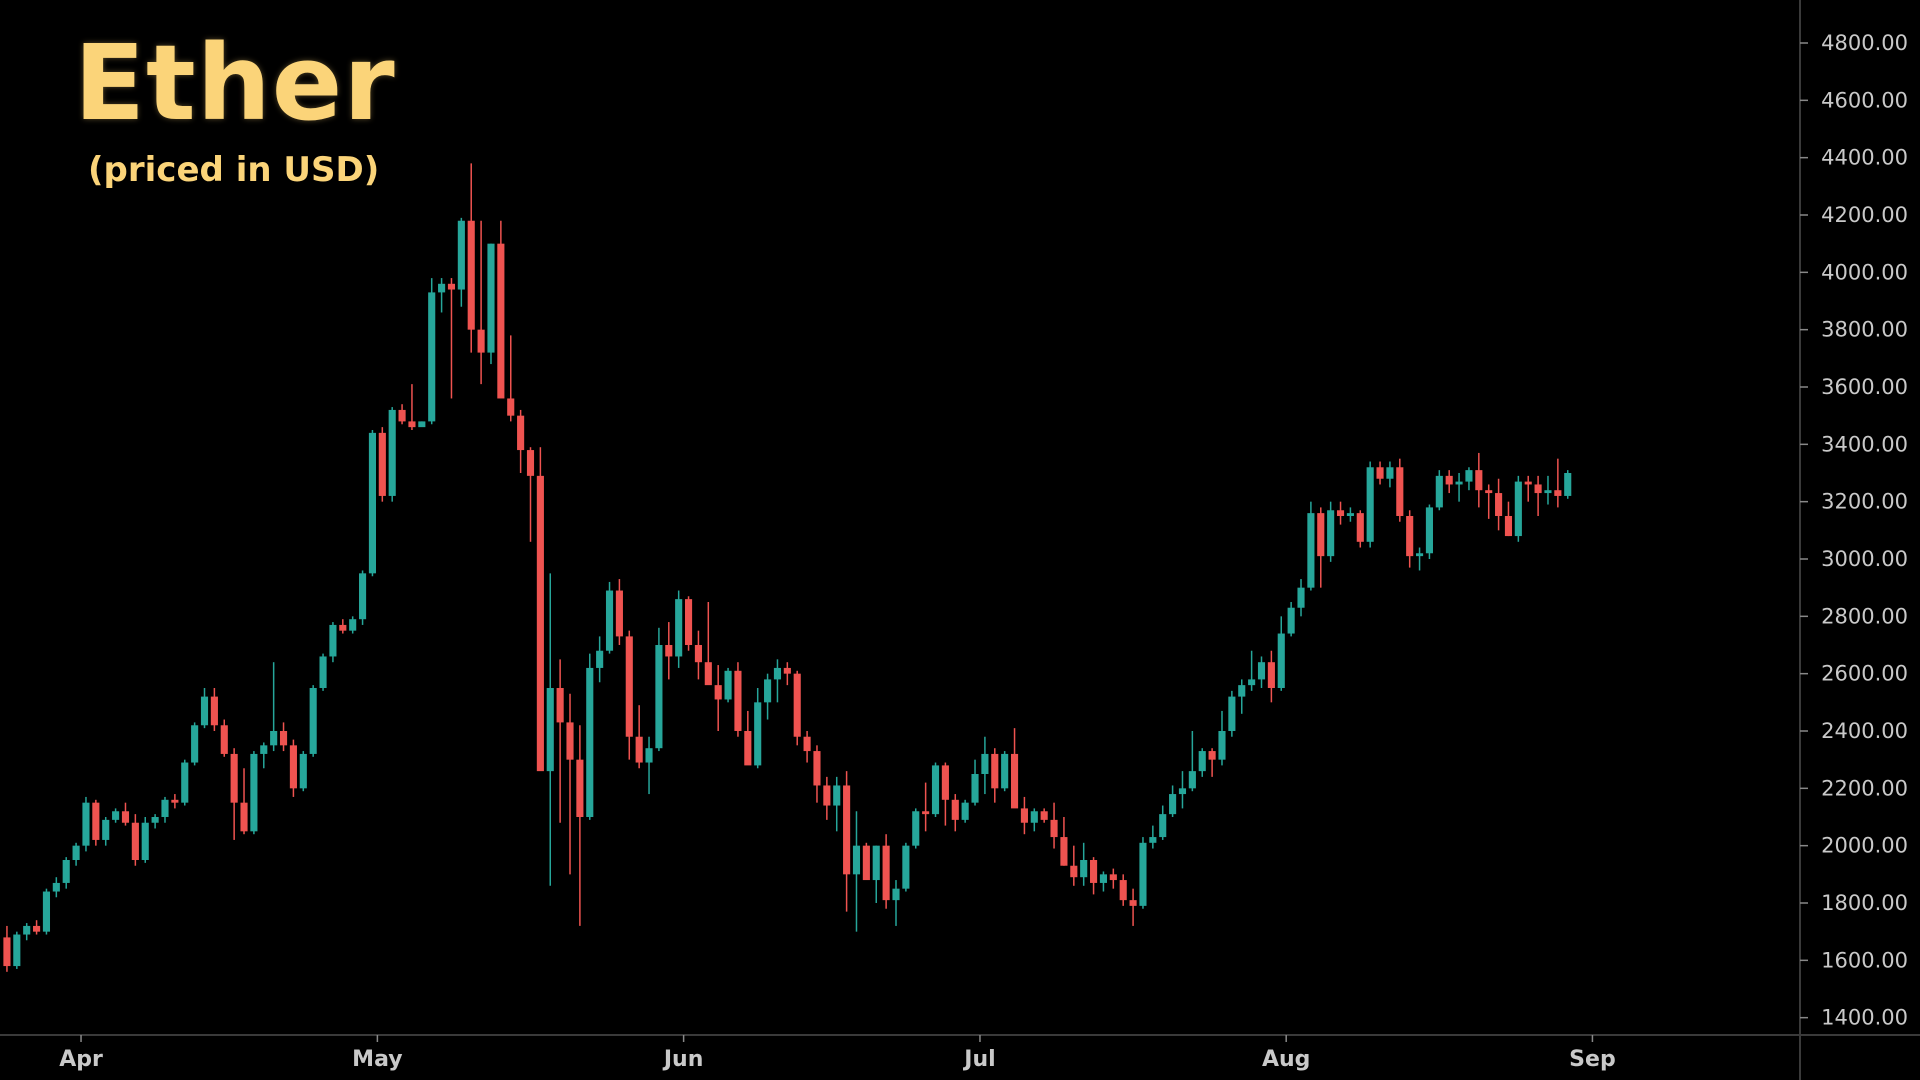  What do you see at coordinates (1864, 272) in the screenshot?
I see `y-tick-label: 4000.00` at bounding box center [1864, 272].